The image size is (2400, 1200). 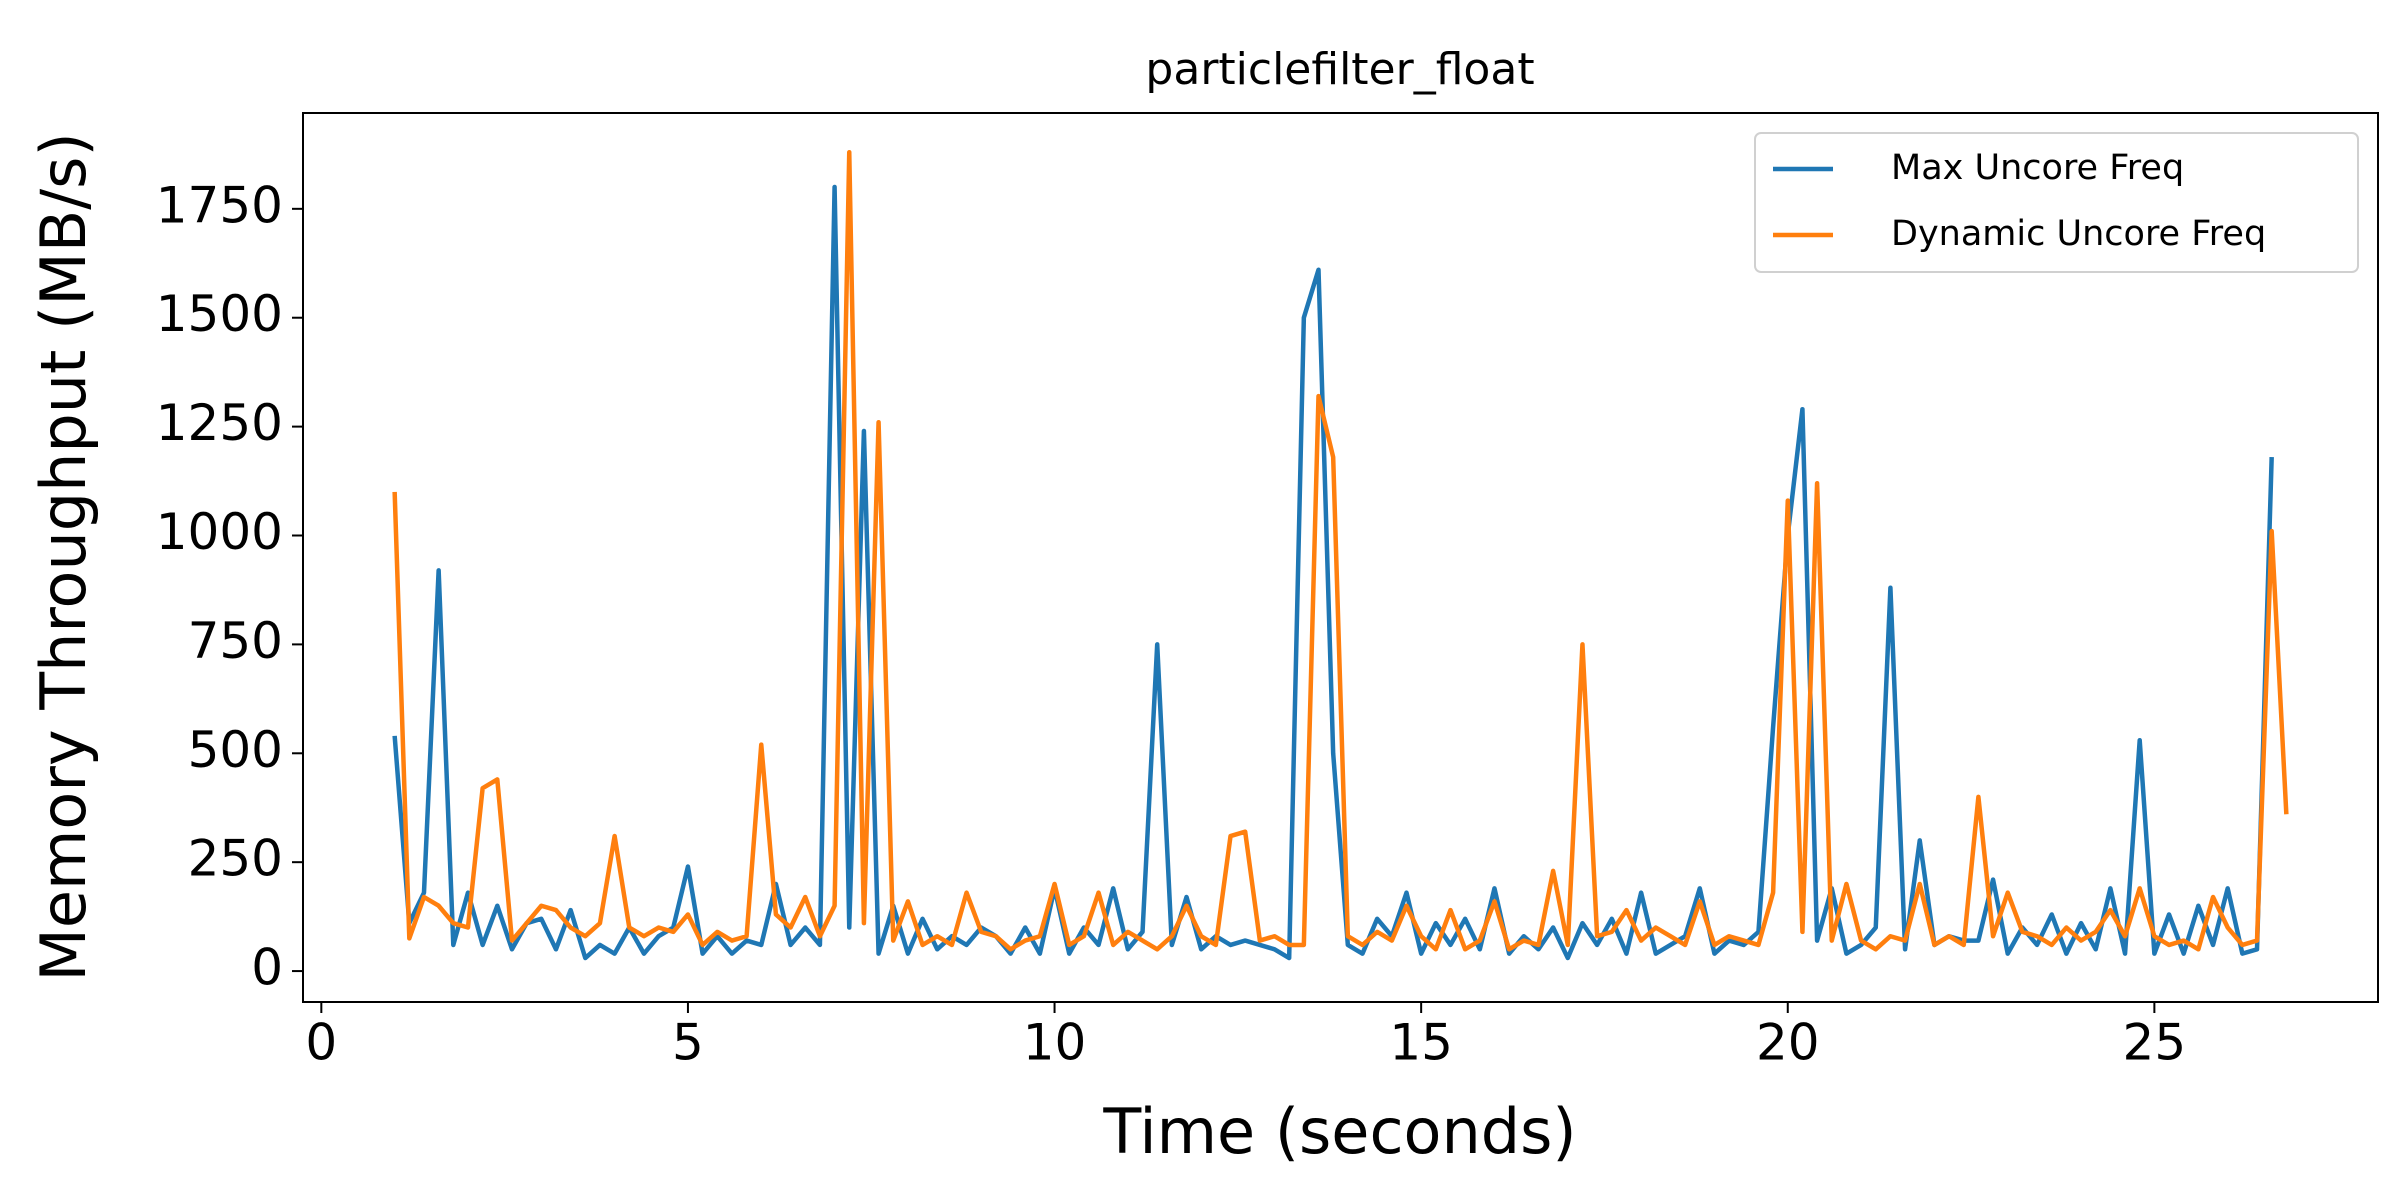 What do you see at coordinates (219, 423) in the screenshot?
I see `y-tick-label: 1250` at bounding box center [219, 423].